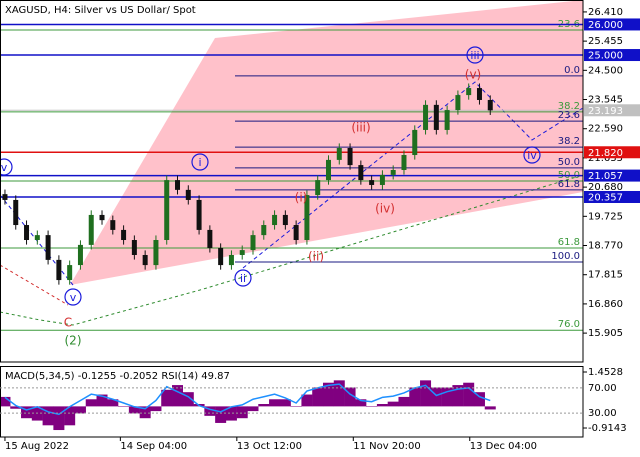 The width and height of the screenshot is (640, 457). Describe the element at coordinates (301, 198) in the screenshot. I see `wave-label: (i)` at that location.